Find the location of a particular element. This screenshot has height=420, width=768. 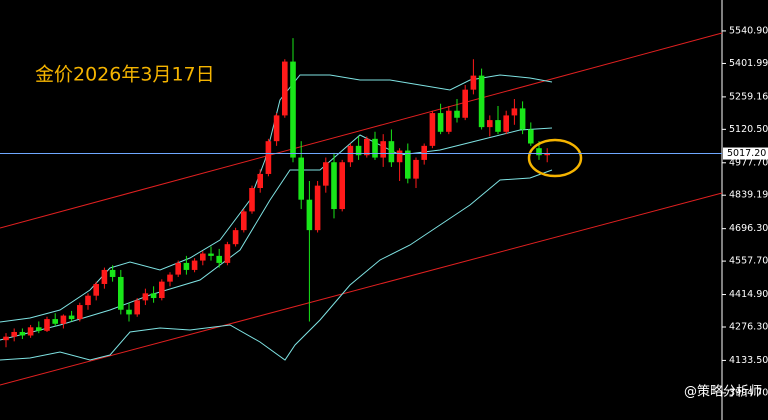

y-tick-label: 4839.19 is located at coordinates (748, 195).